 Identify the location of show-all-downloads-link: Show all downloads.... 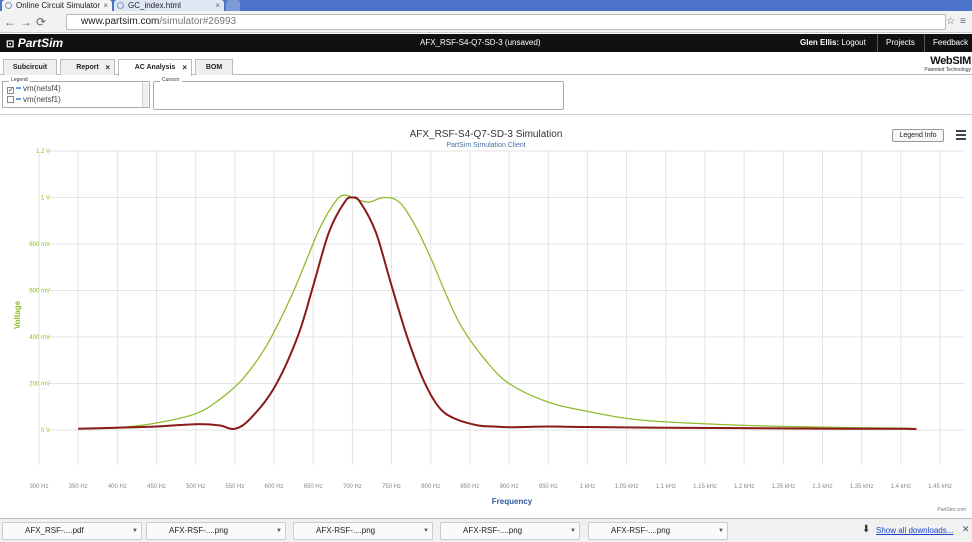
(915, 530).